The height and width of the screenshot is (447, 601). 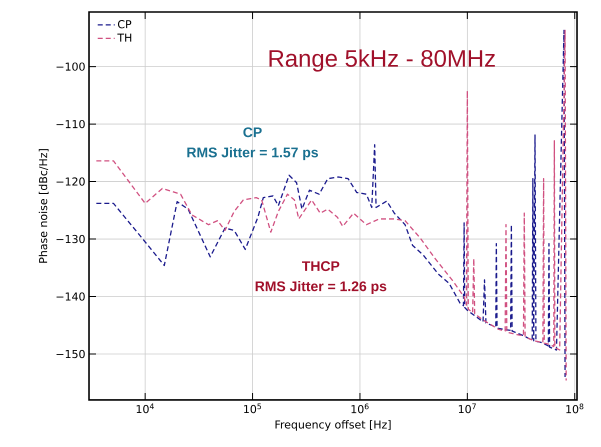 I want to click on y-tick-label: −120, so click(x=70, y=181).